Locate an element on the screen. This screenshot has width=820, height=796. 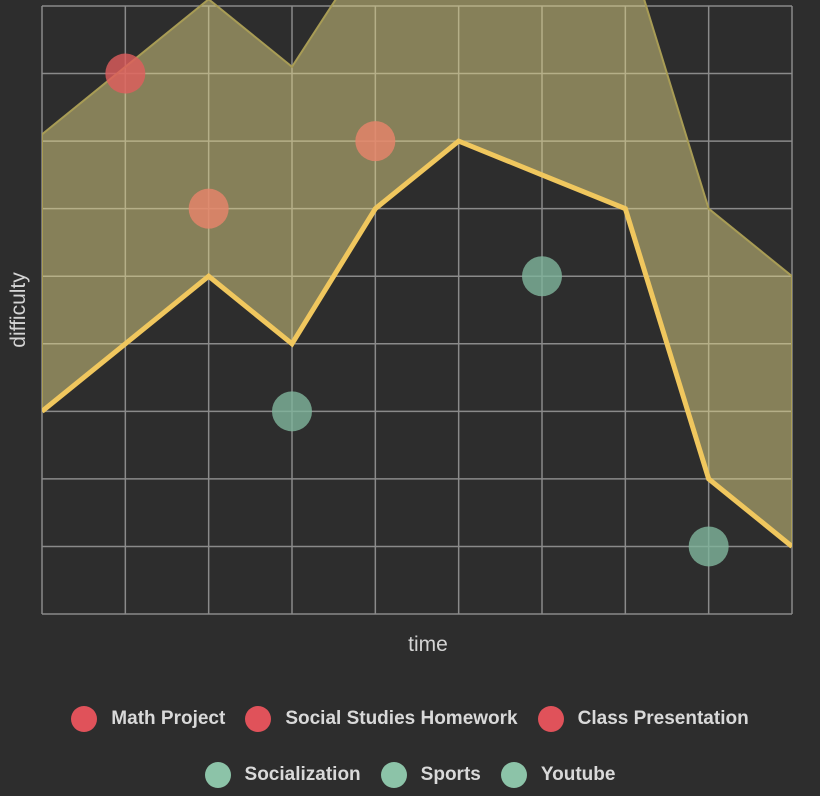
legend-label: Math Project is located at coordinates (168, 718).